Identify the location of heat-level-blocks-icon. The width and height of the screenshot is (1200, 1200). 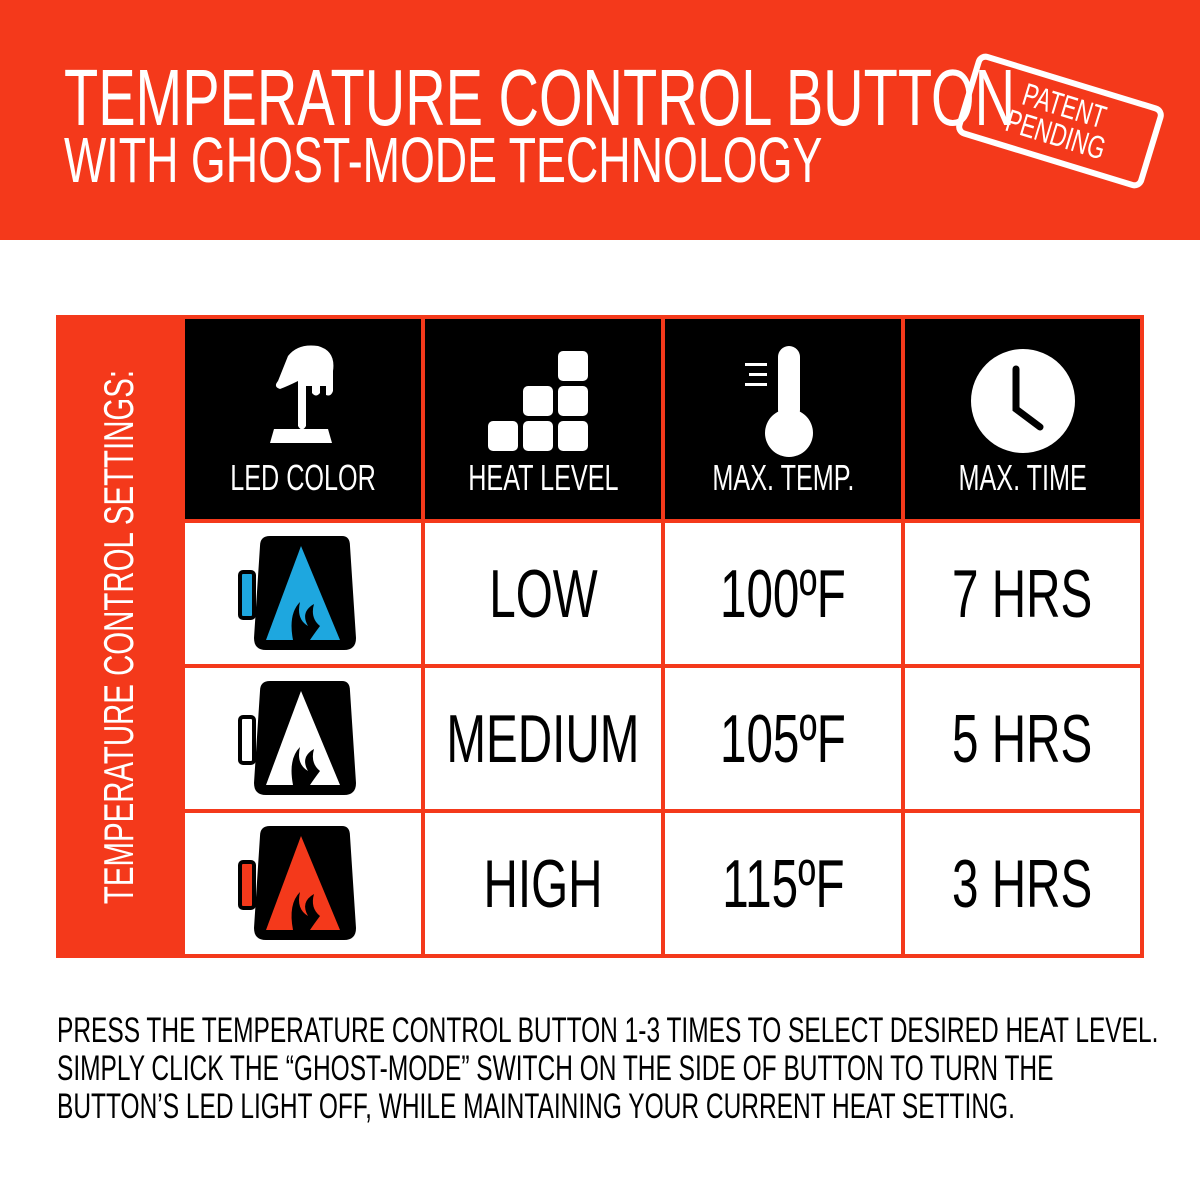
(538, 401).